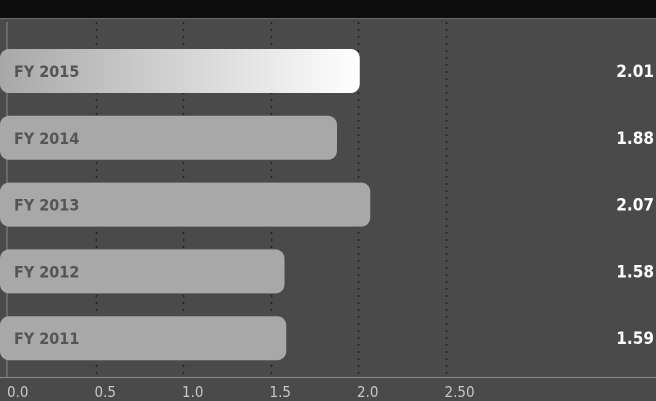 Image resolution: width=656 pixels, height=401 pixels. I want to click on x-tick-label-2: 1.0, so click(192, 392).